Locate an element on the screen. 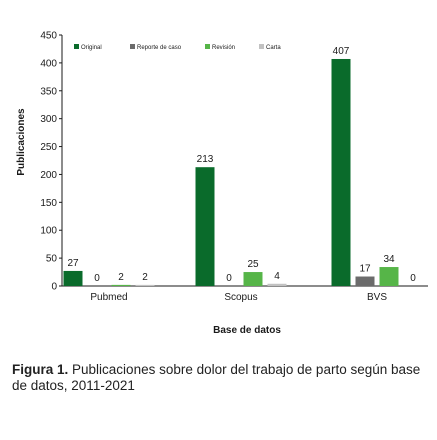  y-tick-label: 250 is located at coordinates (48, 147).